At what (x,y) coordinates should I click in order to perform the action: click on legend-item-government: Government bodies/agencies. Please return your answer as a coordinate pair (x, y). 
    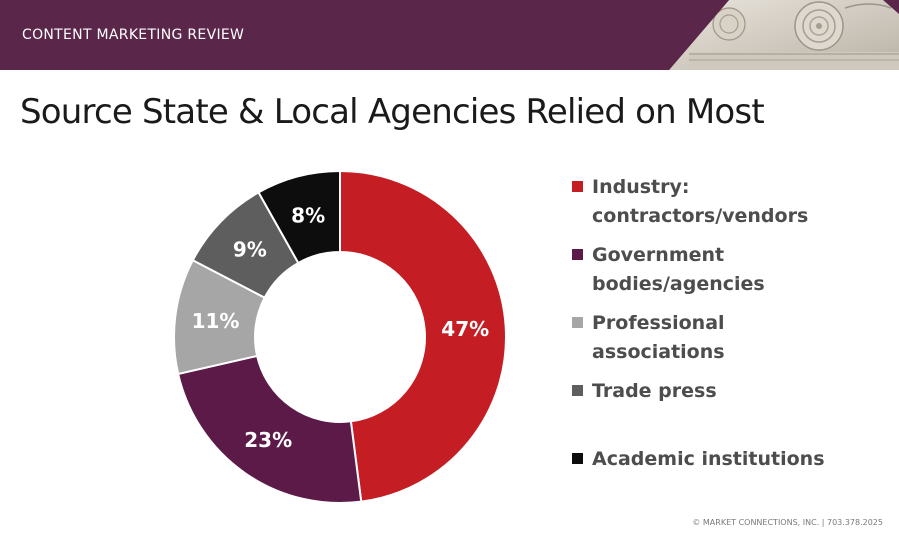
    Looking at the image, I should click on (717, 270).